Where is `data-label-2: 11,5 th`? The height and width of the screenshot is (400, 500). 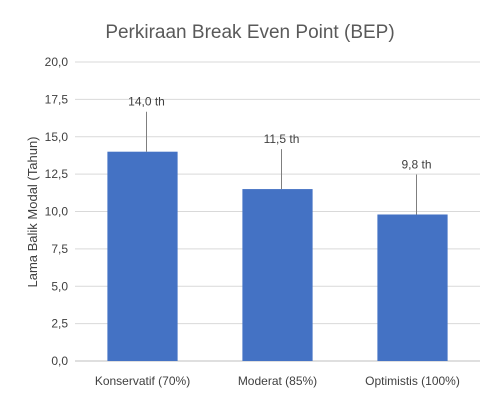
data-label-2: 11,5 th is located at coordinates (282, 139).